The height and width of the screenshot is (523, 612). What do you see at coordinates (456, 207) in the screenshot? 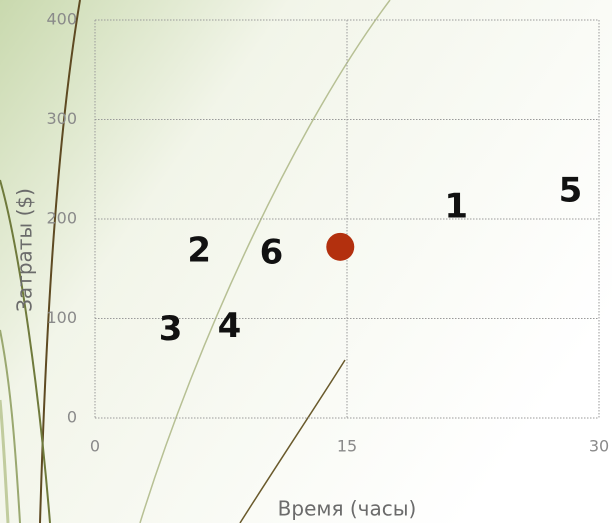
I see `point-label: 1` at bounding box center [456, 207].